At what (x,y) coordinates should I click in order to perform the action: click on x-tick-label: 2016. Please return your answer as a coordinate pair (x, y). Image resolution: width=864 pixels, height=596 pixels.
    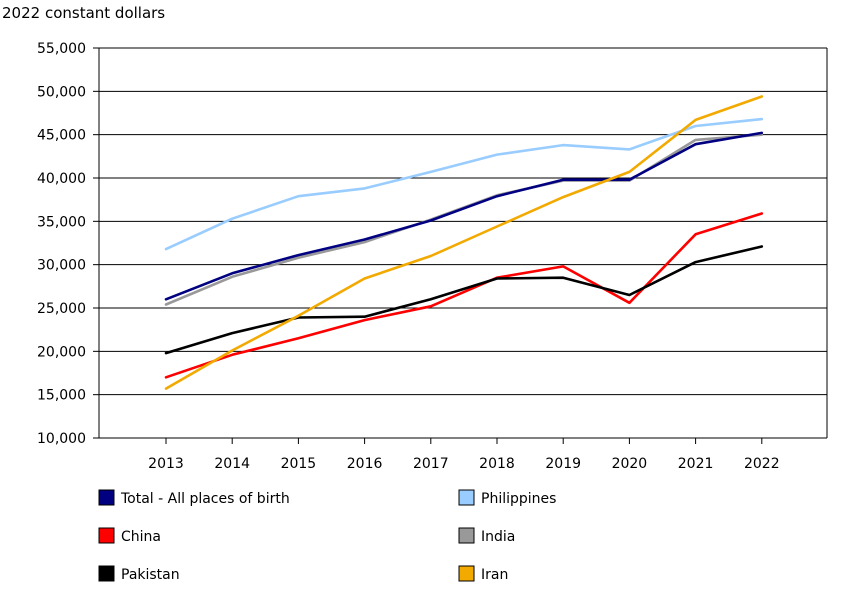
    Looking at the image, I should click on (365, 464).